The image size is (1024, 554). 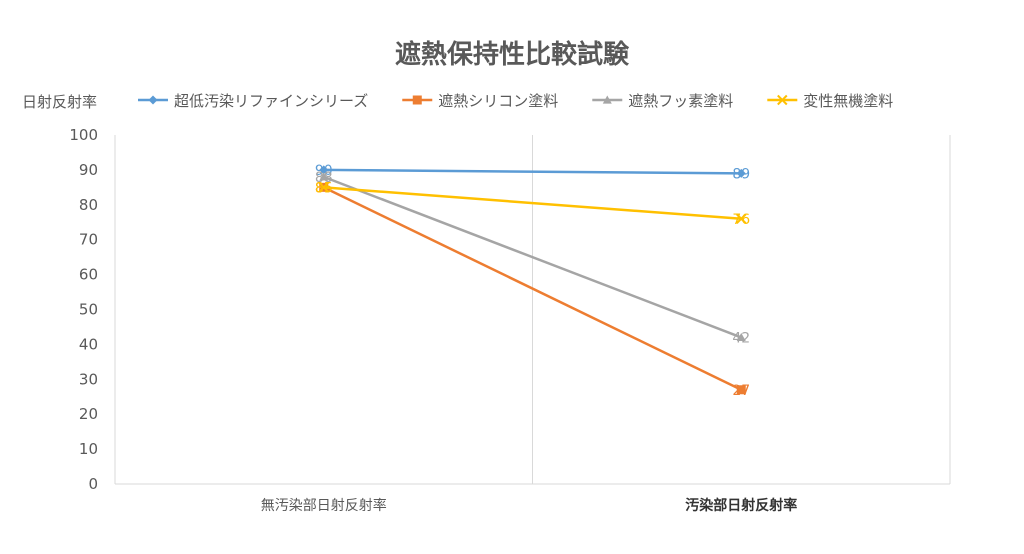 I want to click on y-tick-label: 50, so click(x=88, y=310).